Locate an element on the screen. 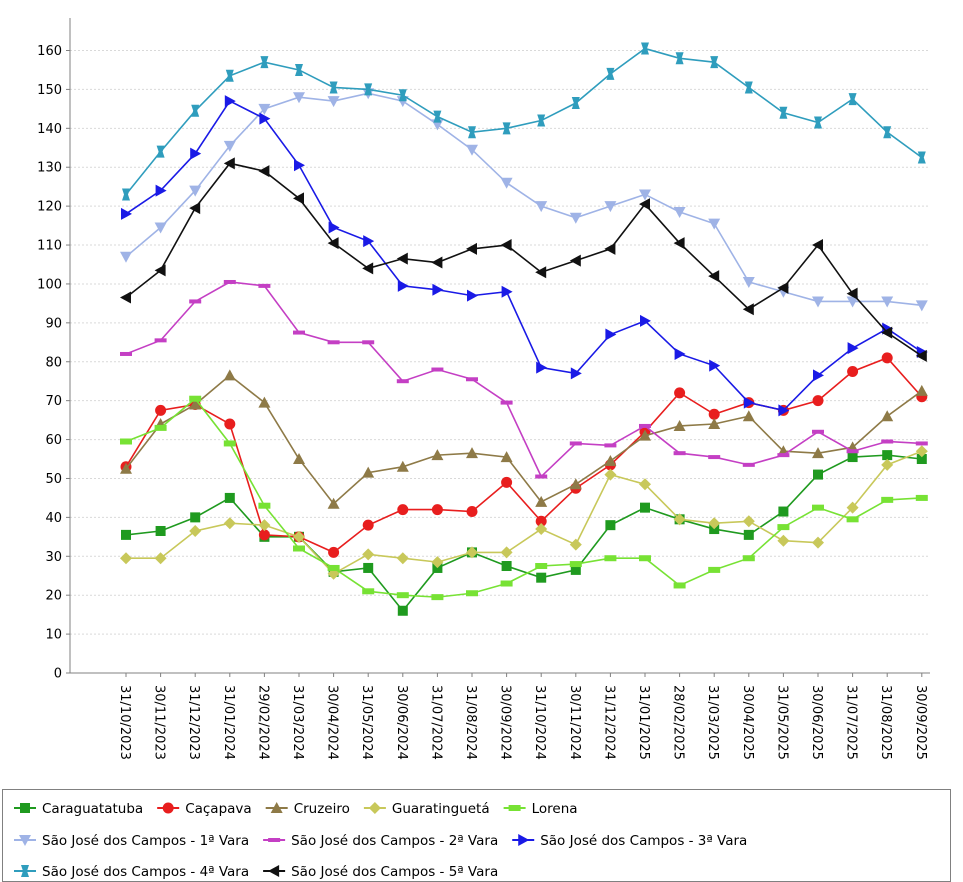 The image size is (963, 882). y-tick-label: 120 is located at coordinates (49, 207).